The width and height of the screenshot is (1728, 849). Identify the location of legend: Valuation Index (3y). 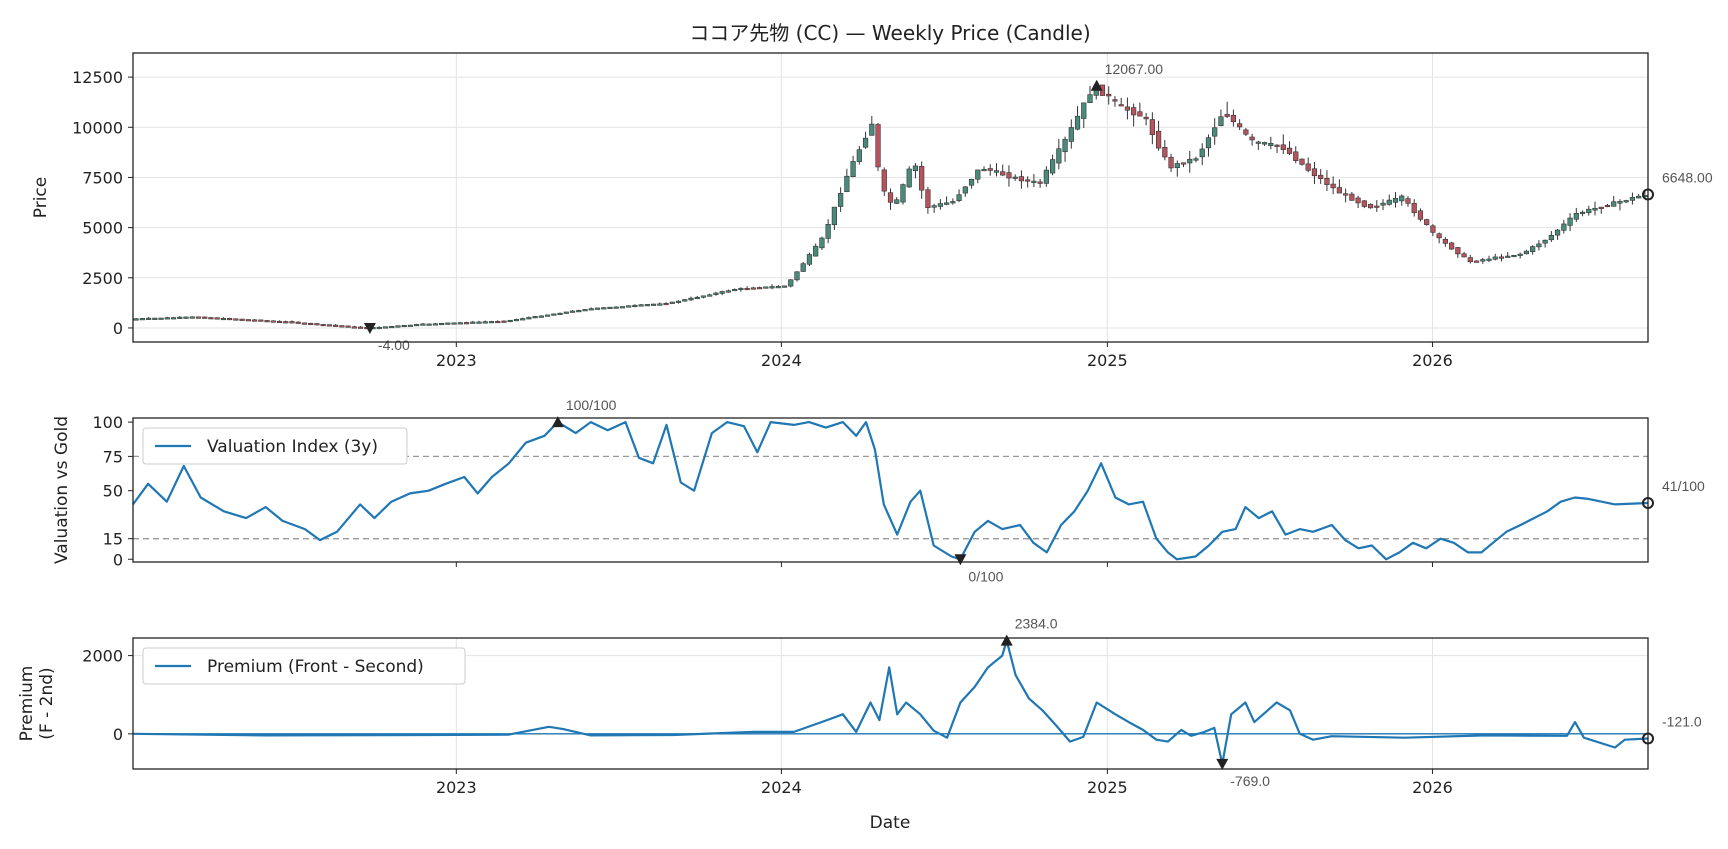
(275, 446).